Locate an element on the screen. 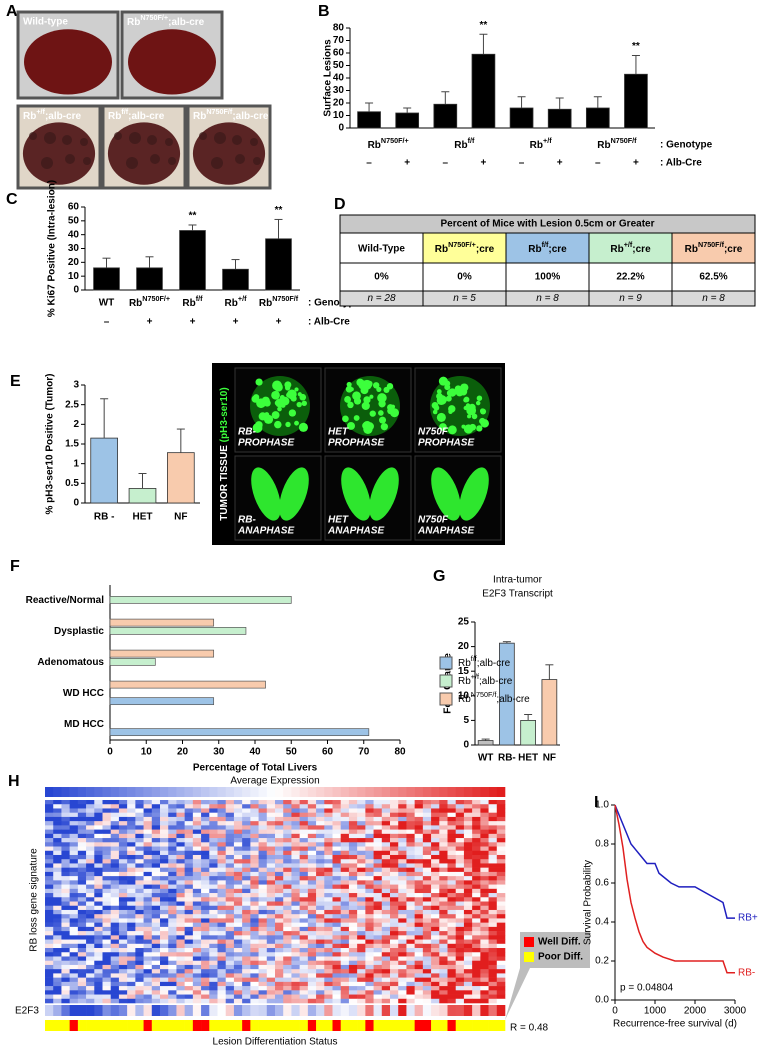 The image size is (766, 1050). gradient-cell is located at coordinates (484, 792).